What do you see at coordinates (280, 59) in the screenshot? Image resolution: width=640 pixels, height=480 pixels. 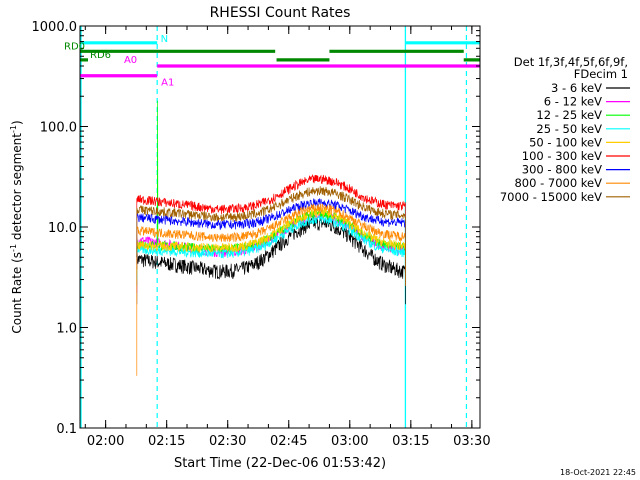 I see `flag-lines` at bounding box center [280, 59].